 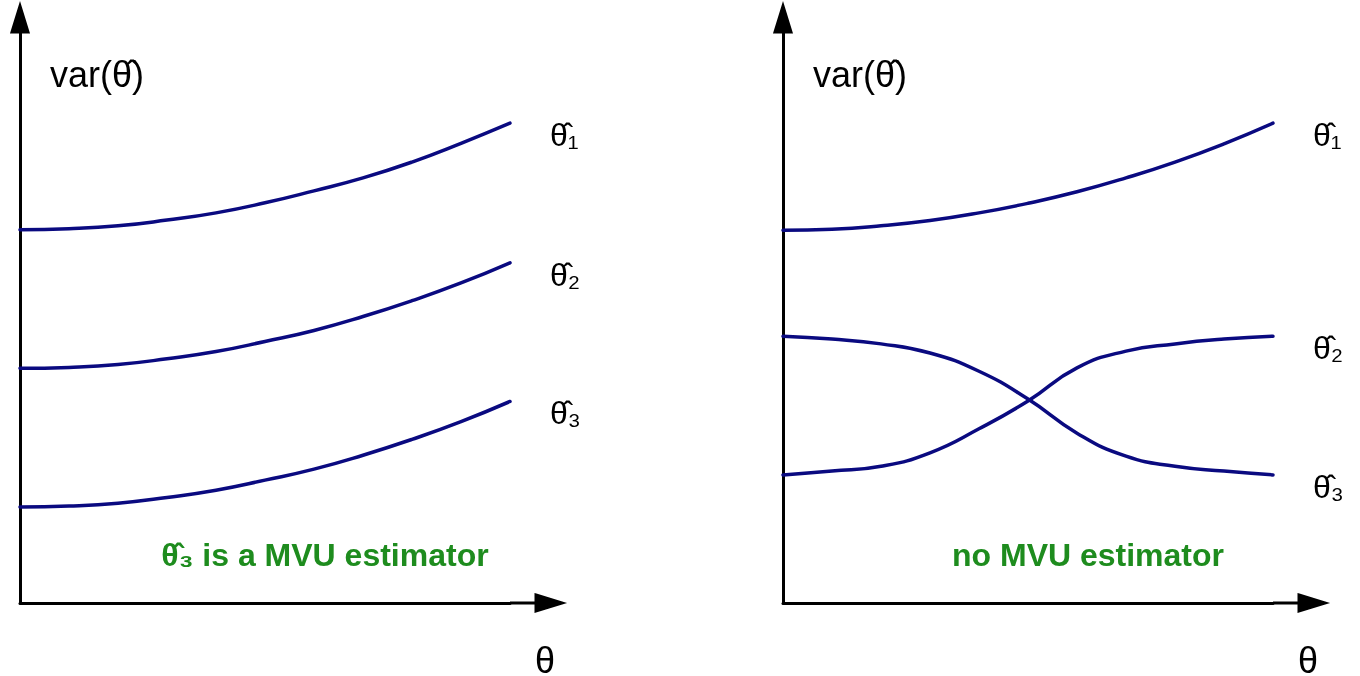 What do you see at coordinates (1088, 555) in the screenshot?
I see `annotation: no MVU estimator` at bounding box center [1088, 555].